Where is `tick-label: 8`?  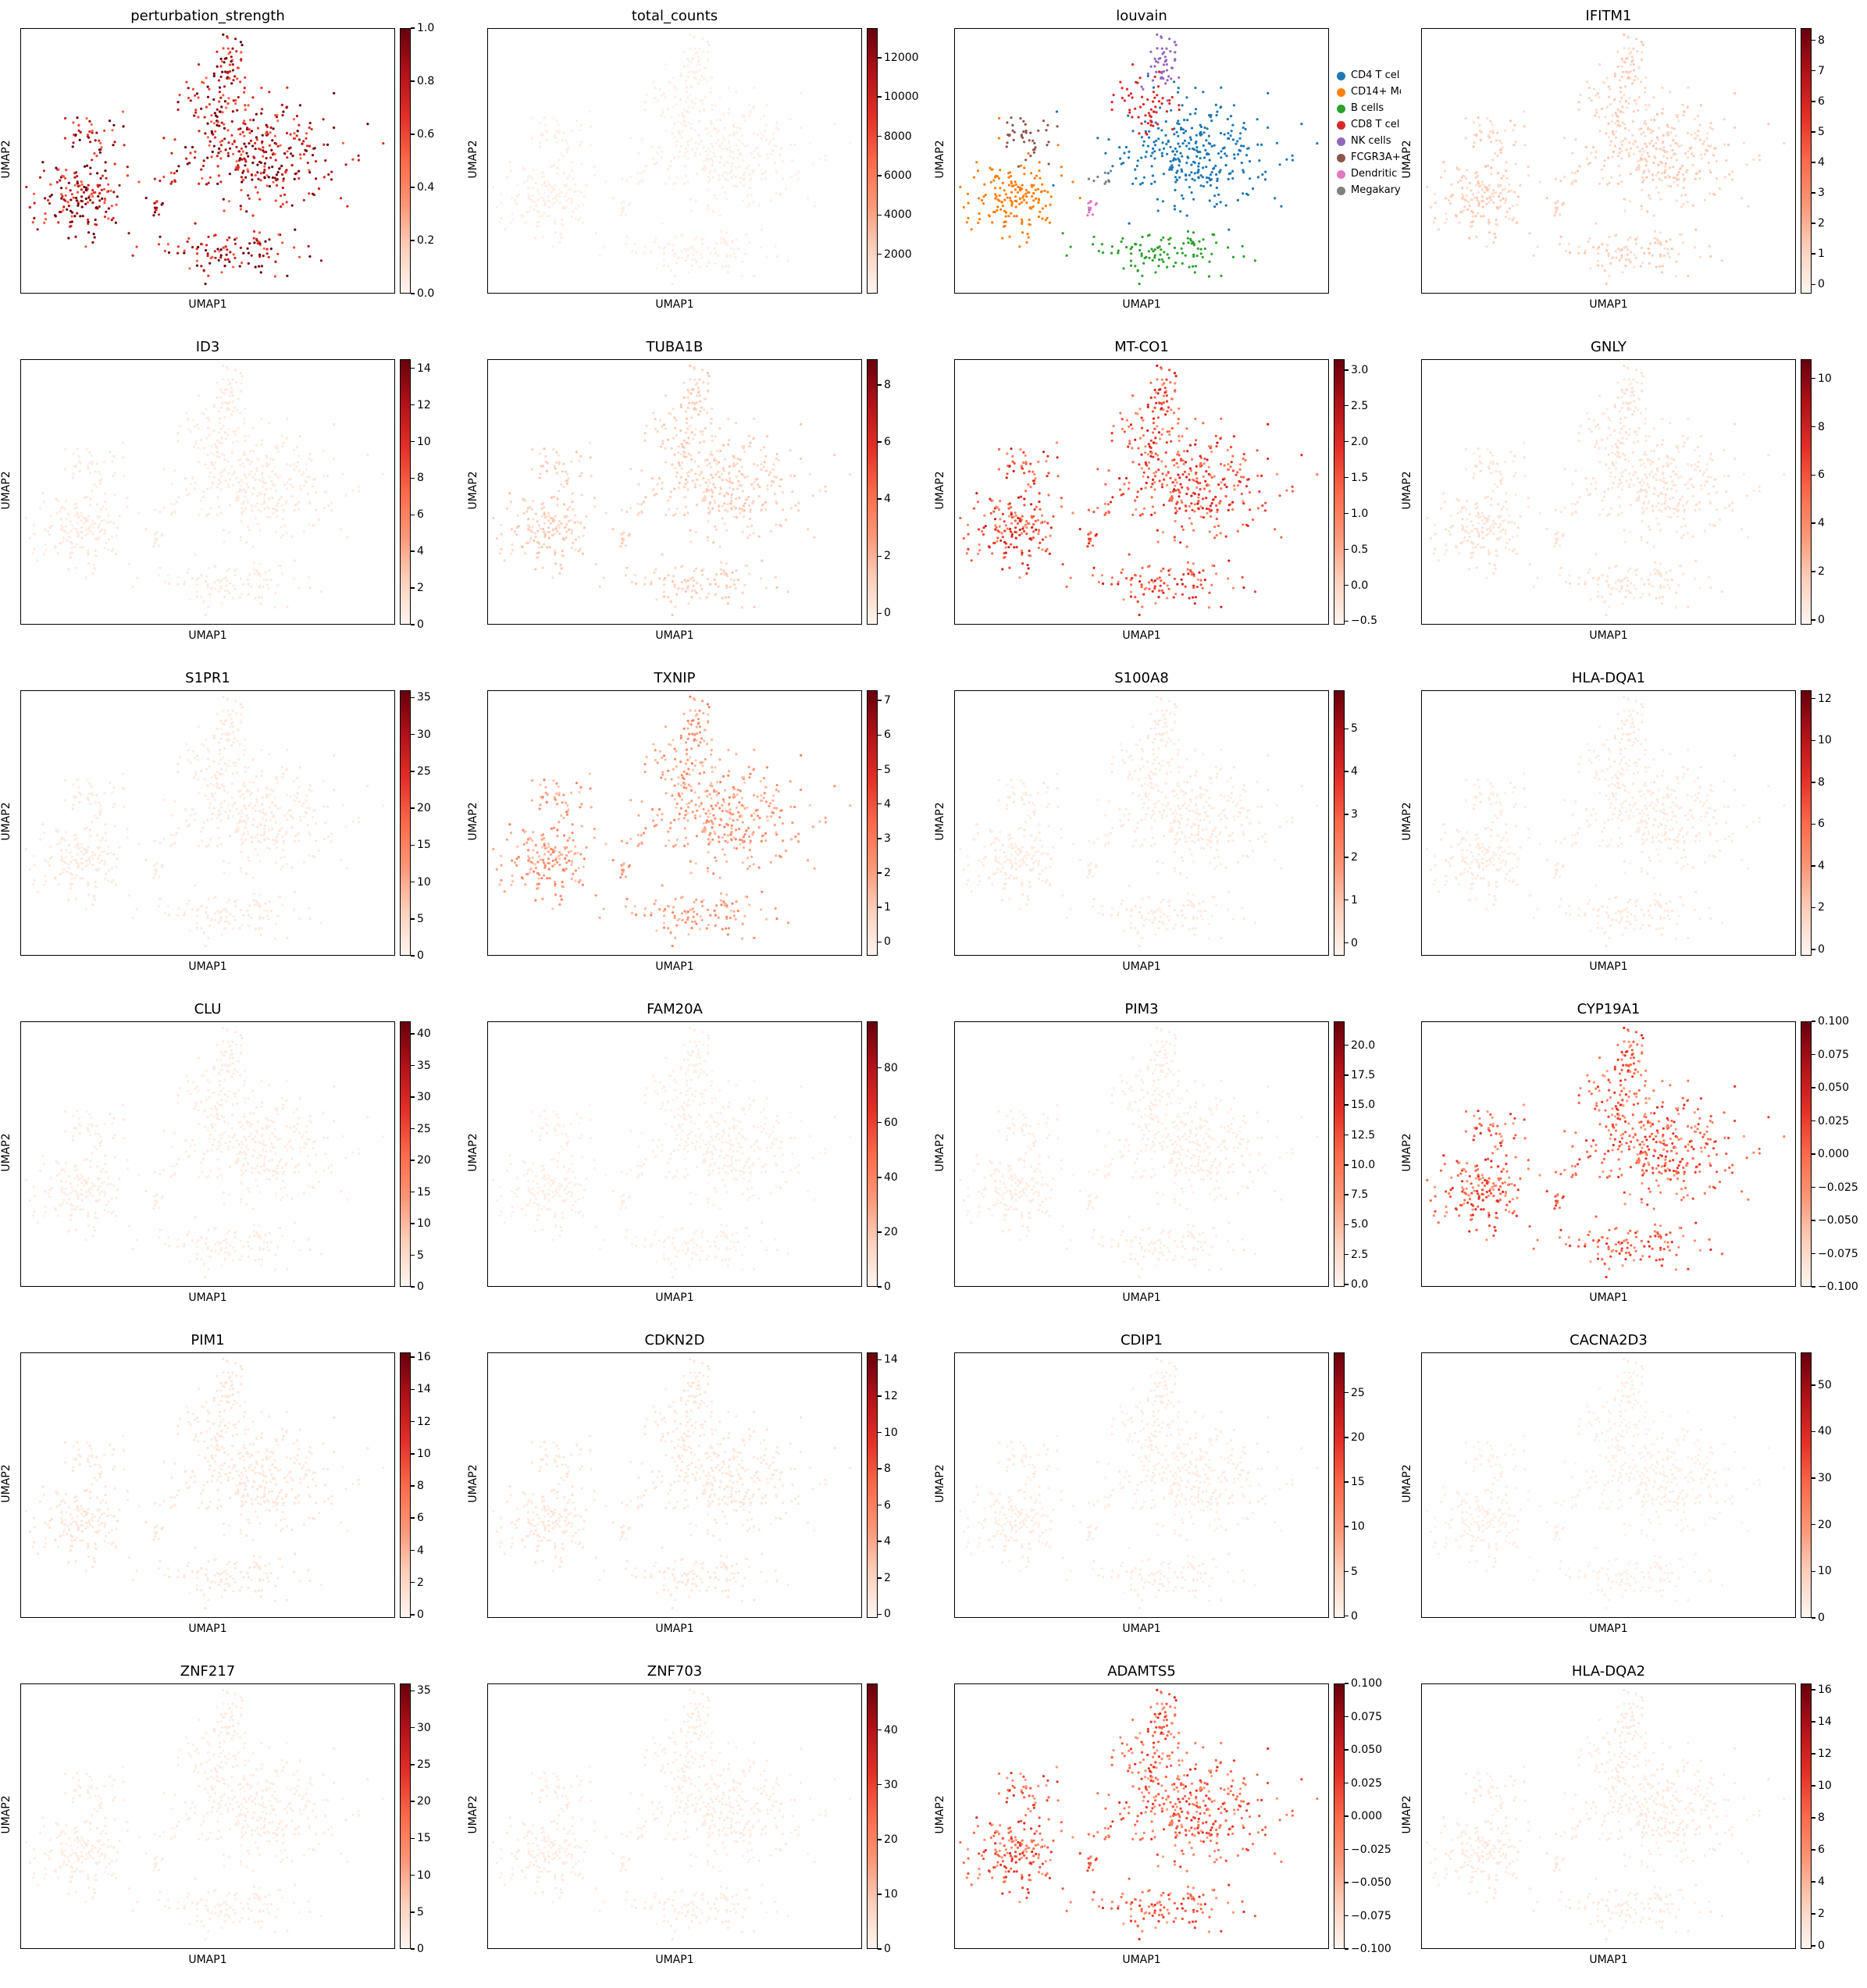 tick-label: 8 is located at coordinates (888, 385).